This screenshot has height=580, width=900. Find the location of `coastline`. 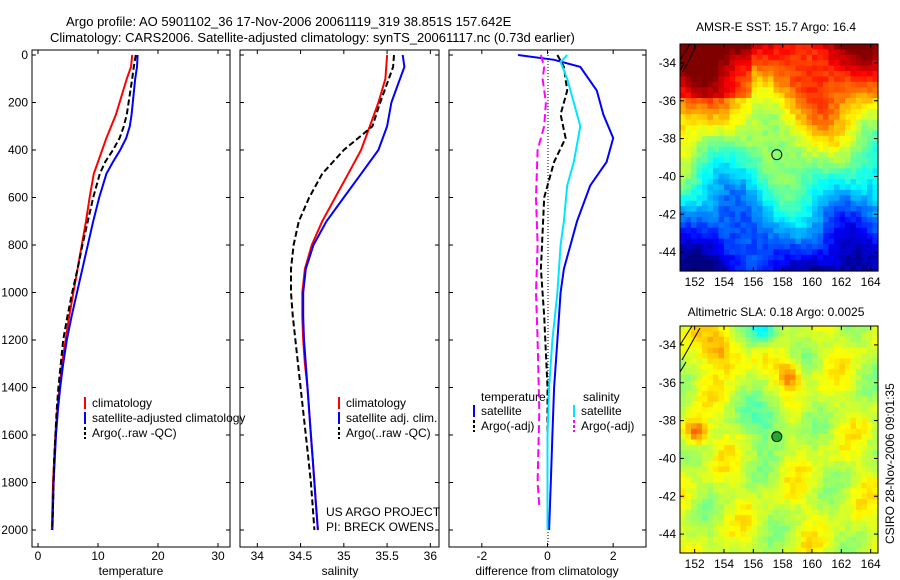

coastline is located at coordinates (690, 349).